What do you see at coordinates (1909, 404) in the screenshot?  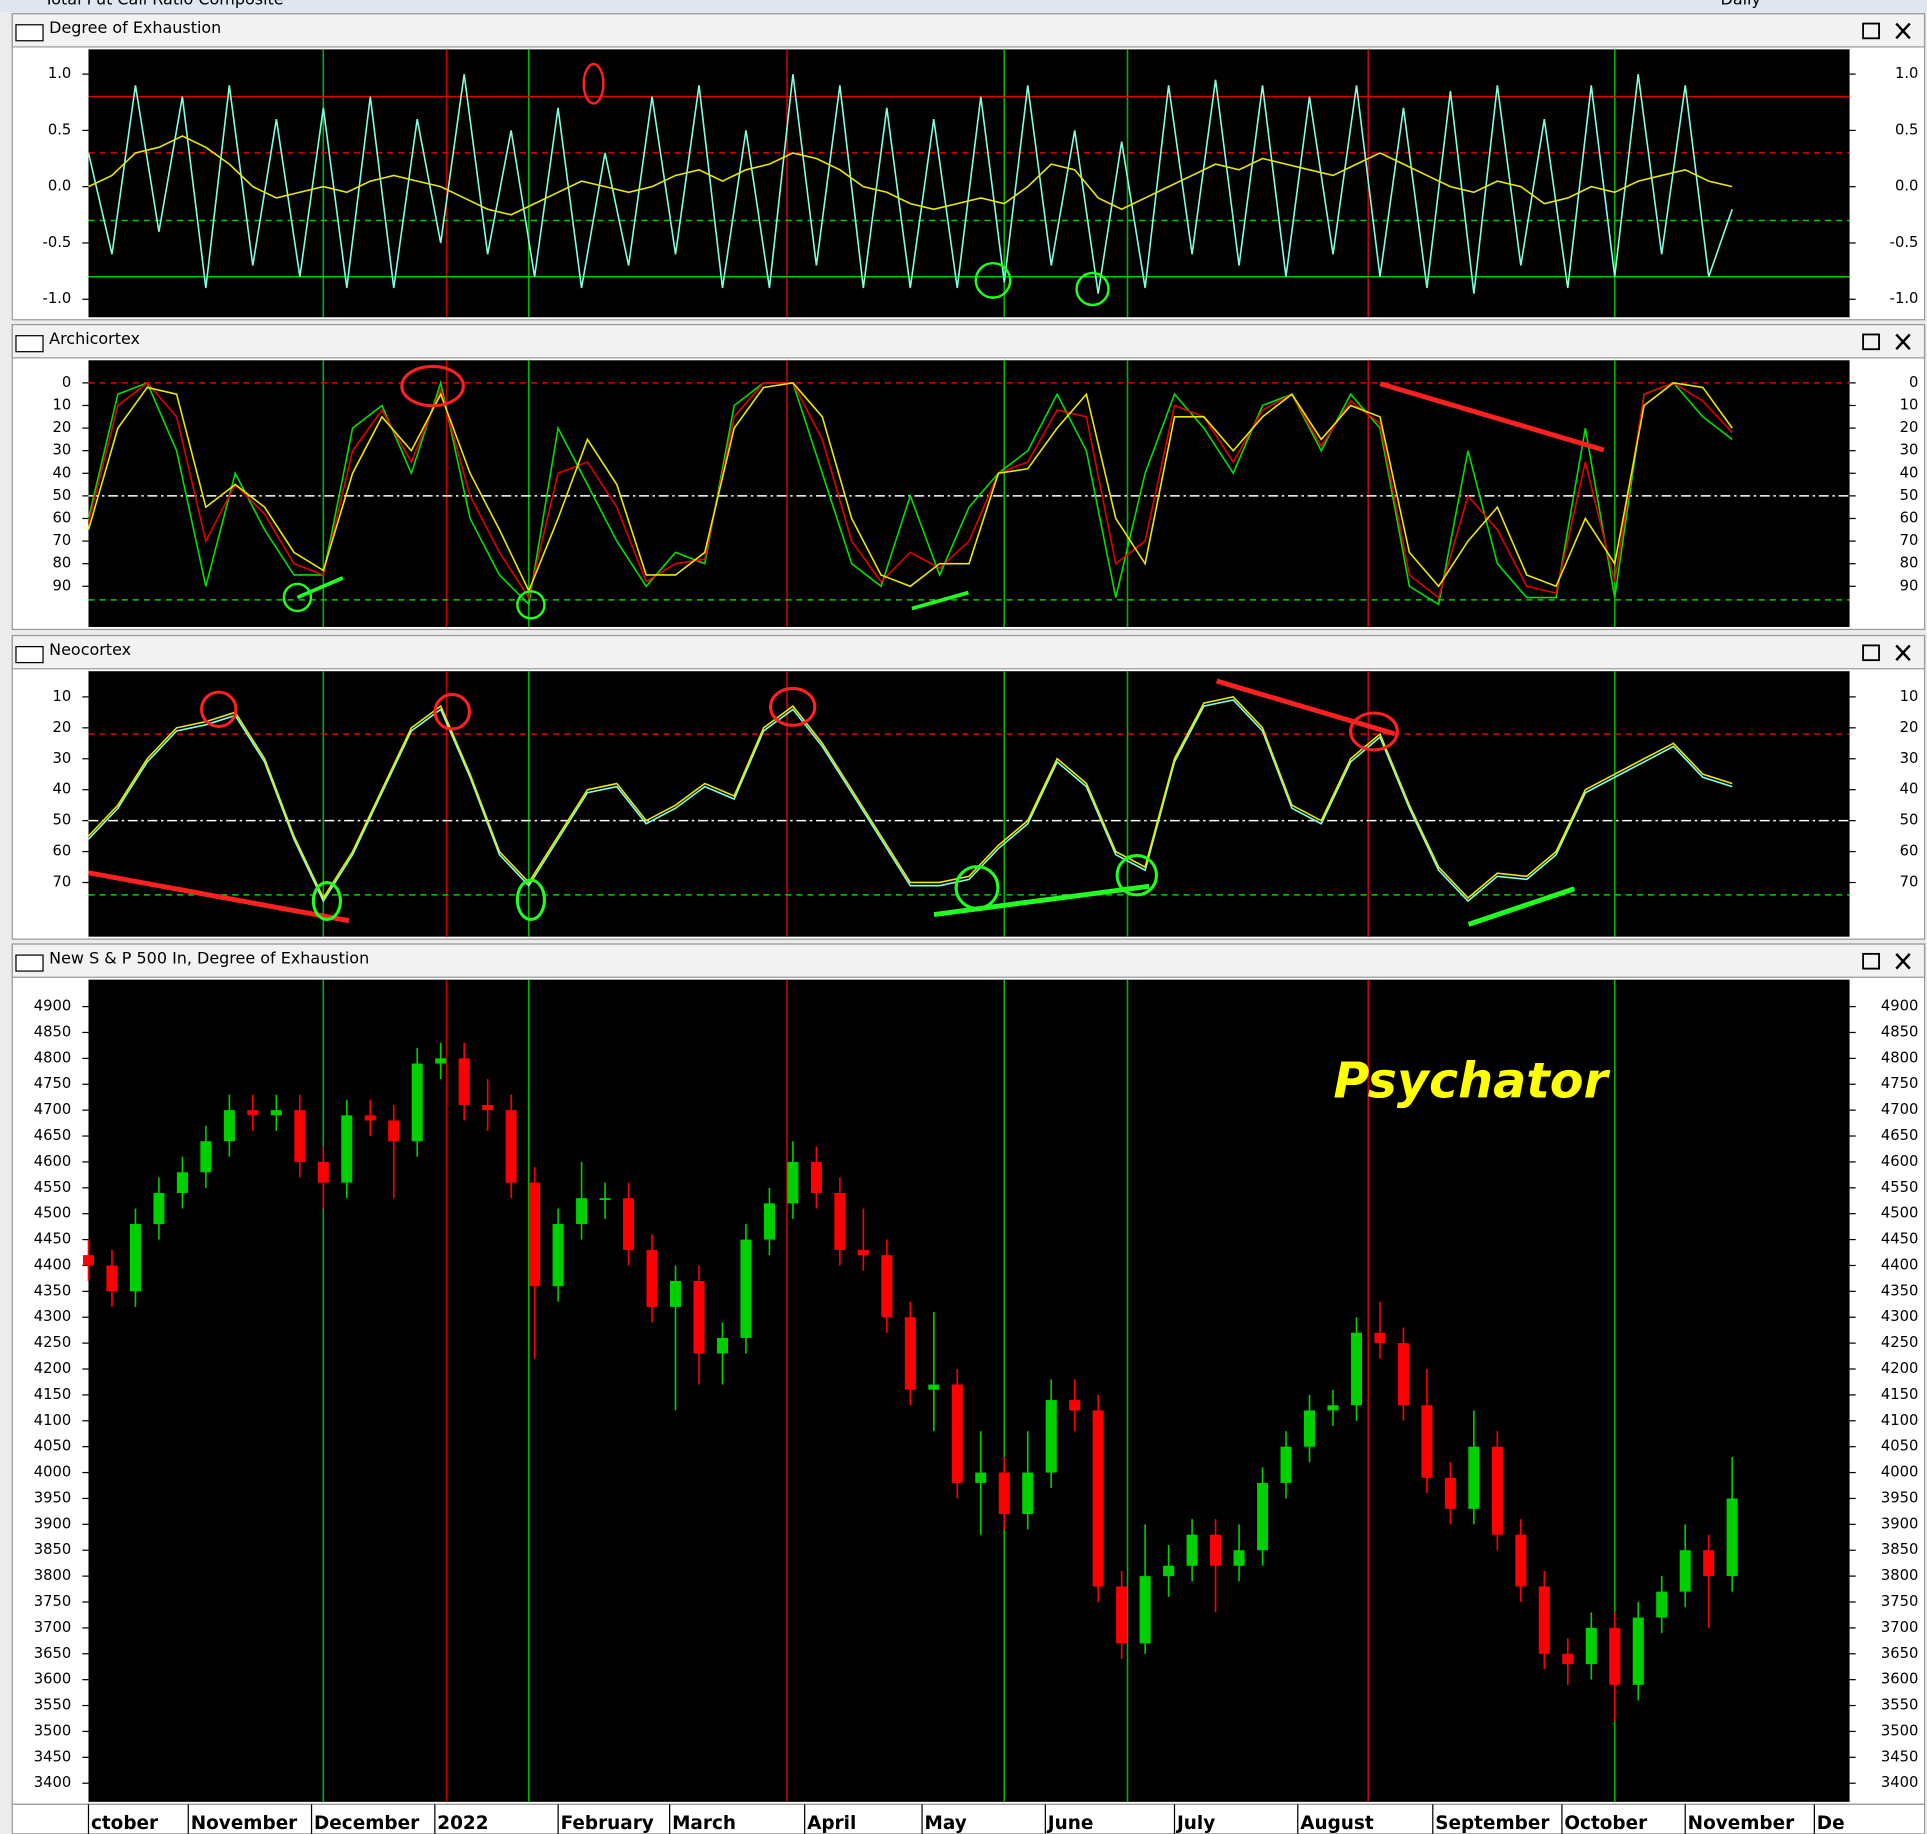 I see `y-tick-label: 10` at bounding box center [1909, 404].